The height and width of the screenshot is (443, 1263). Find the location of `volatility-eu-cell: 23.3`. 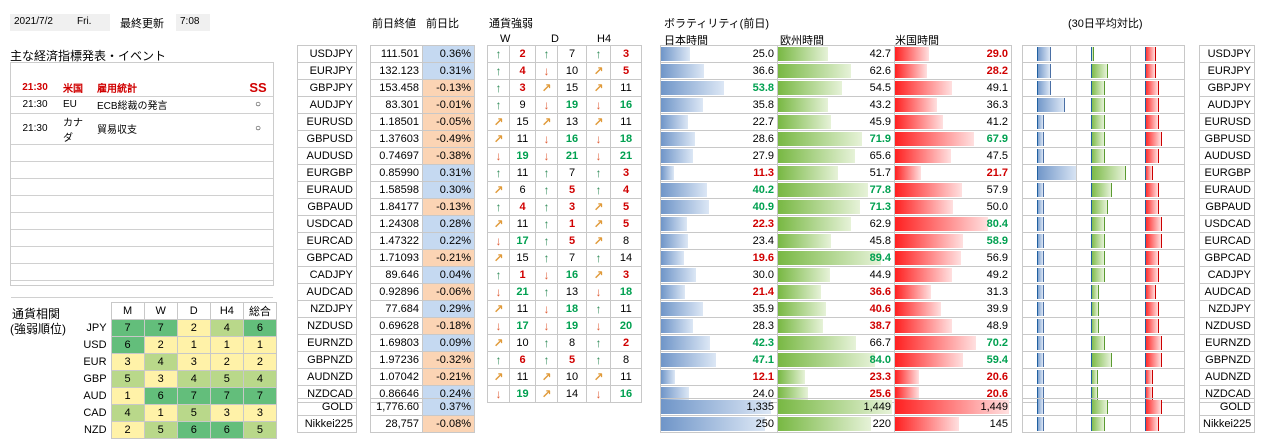

volatility-eu-cell: 23.3 is located at coordinates (836, 377).